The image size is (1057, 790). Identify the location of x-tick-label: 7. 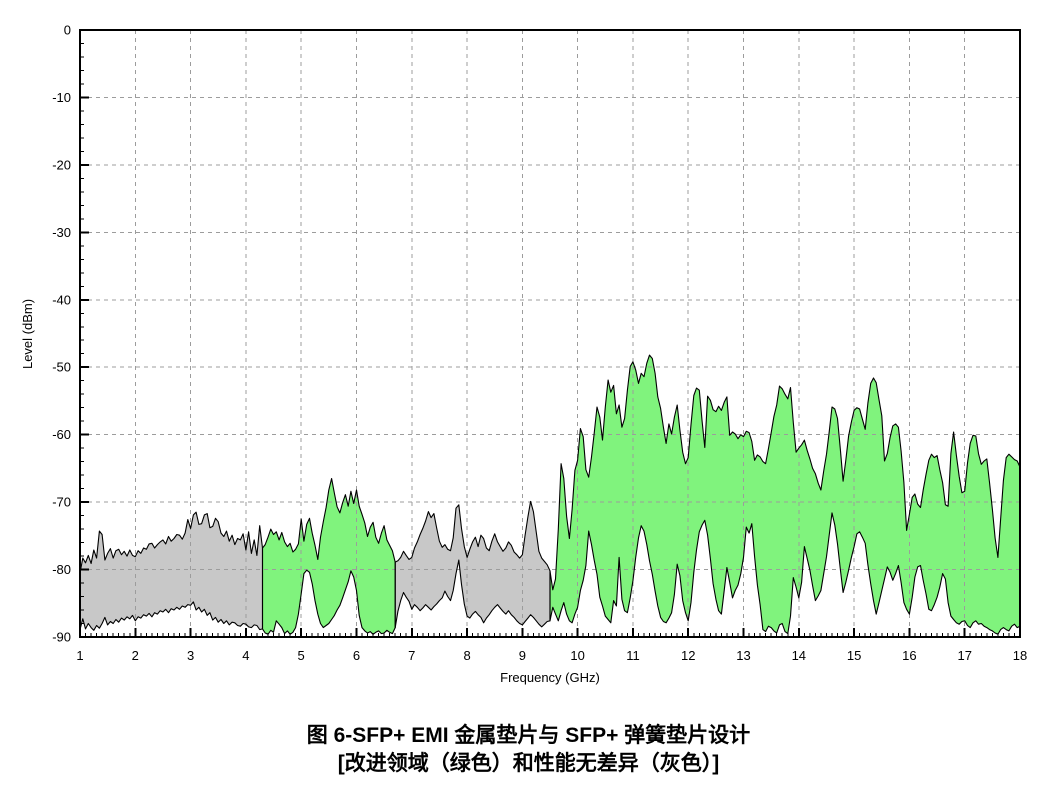
(411, 655).